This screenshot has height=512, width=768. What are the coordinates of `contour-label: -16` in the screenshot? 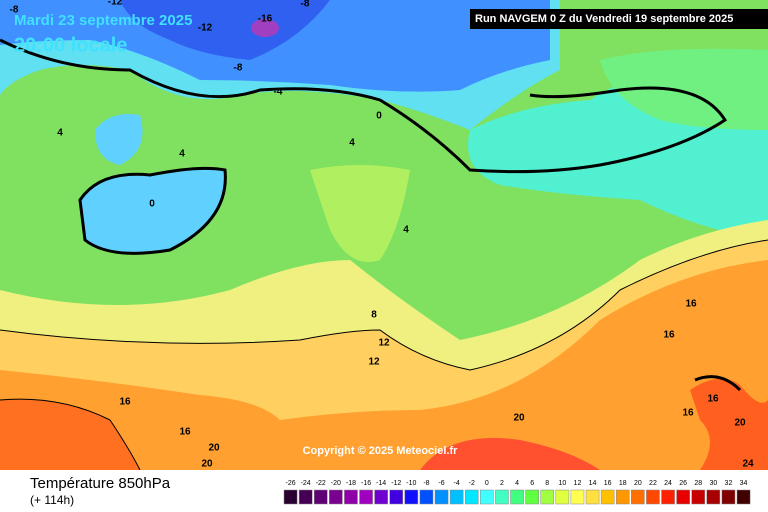 It's located at (265, 19).